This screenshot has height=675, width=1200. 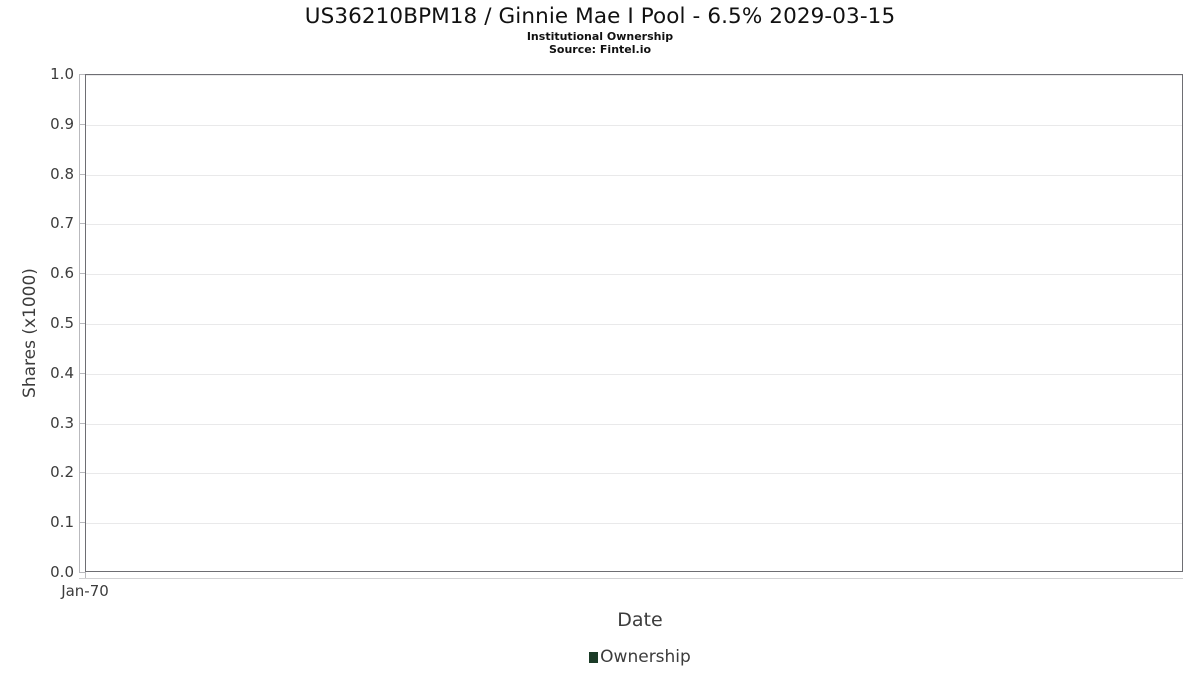 I want to click on x-axis-spine, so click(x=631, y=578).